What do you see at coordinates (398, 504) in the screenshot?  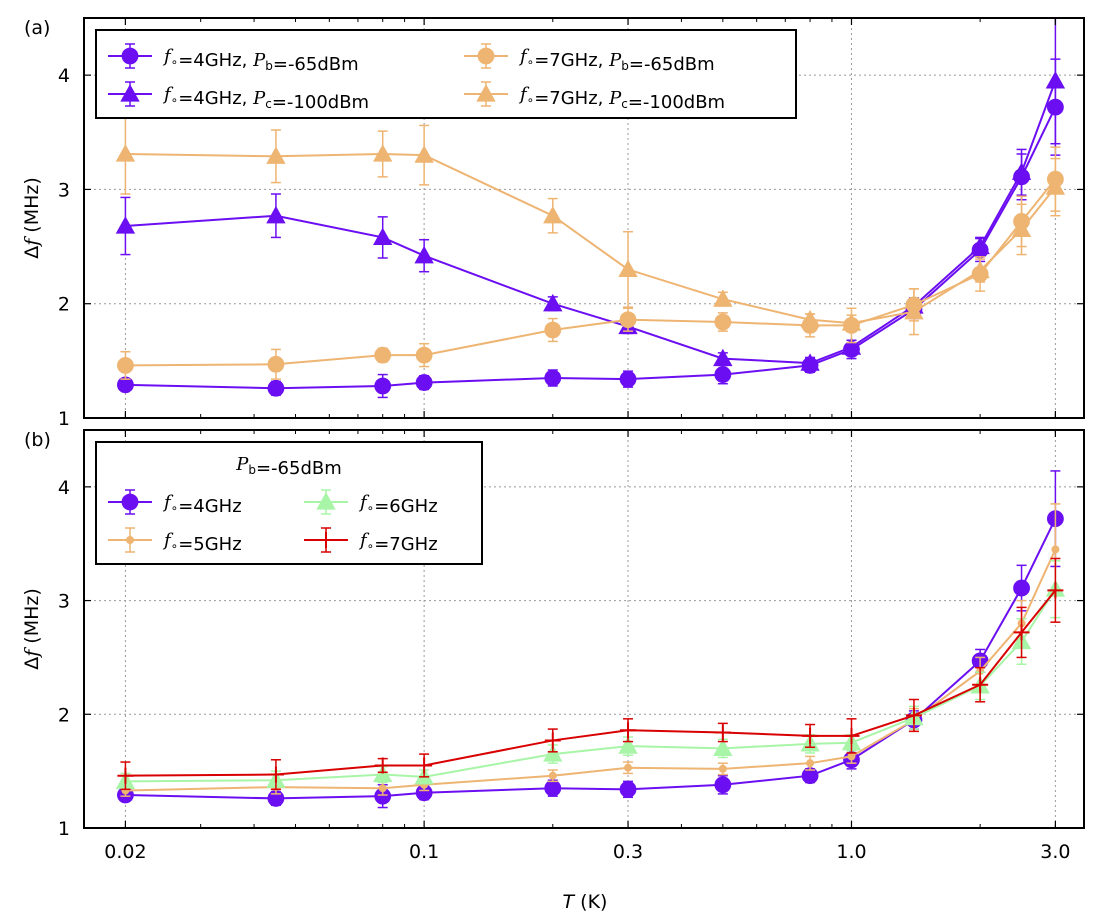 I see `legend-label: f∘=6GHz` at bounding box center [398, 504].